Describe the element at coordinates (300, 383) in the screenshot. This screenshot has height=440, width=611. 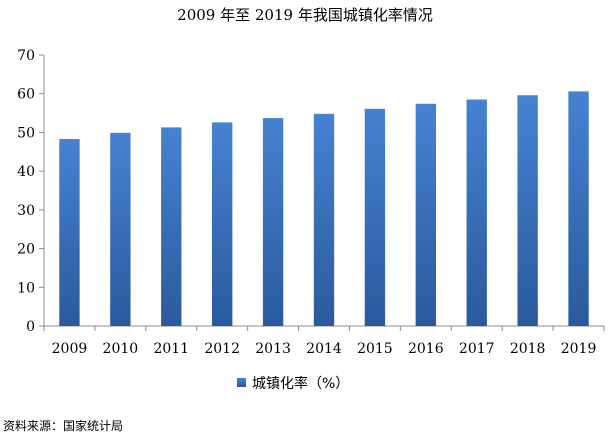
I see `legend-label: 城镇化率（%）` at that location.